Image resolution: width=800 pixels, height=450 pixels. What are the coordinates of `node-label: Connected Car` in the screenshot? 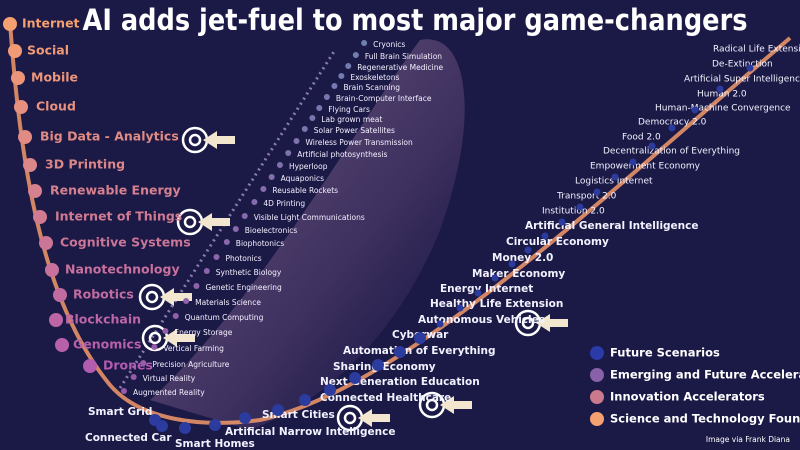 It's located at (128, 438).